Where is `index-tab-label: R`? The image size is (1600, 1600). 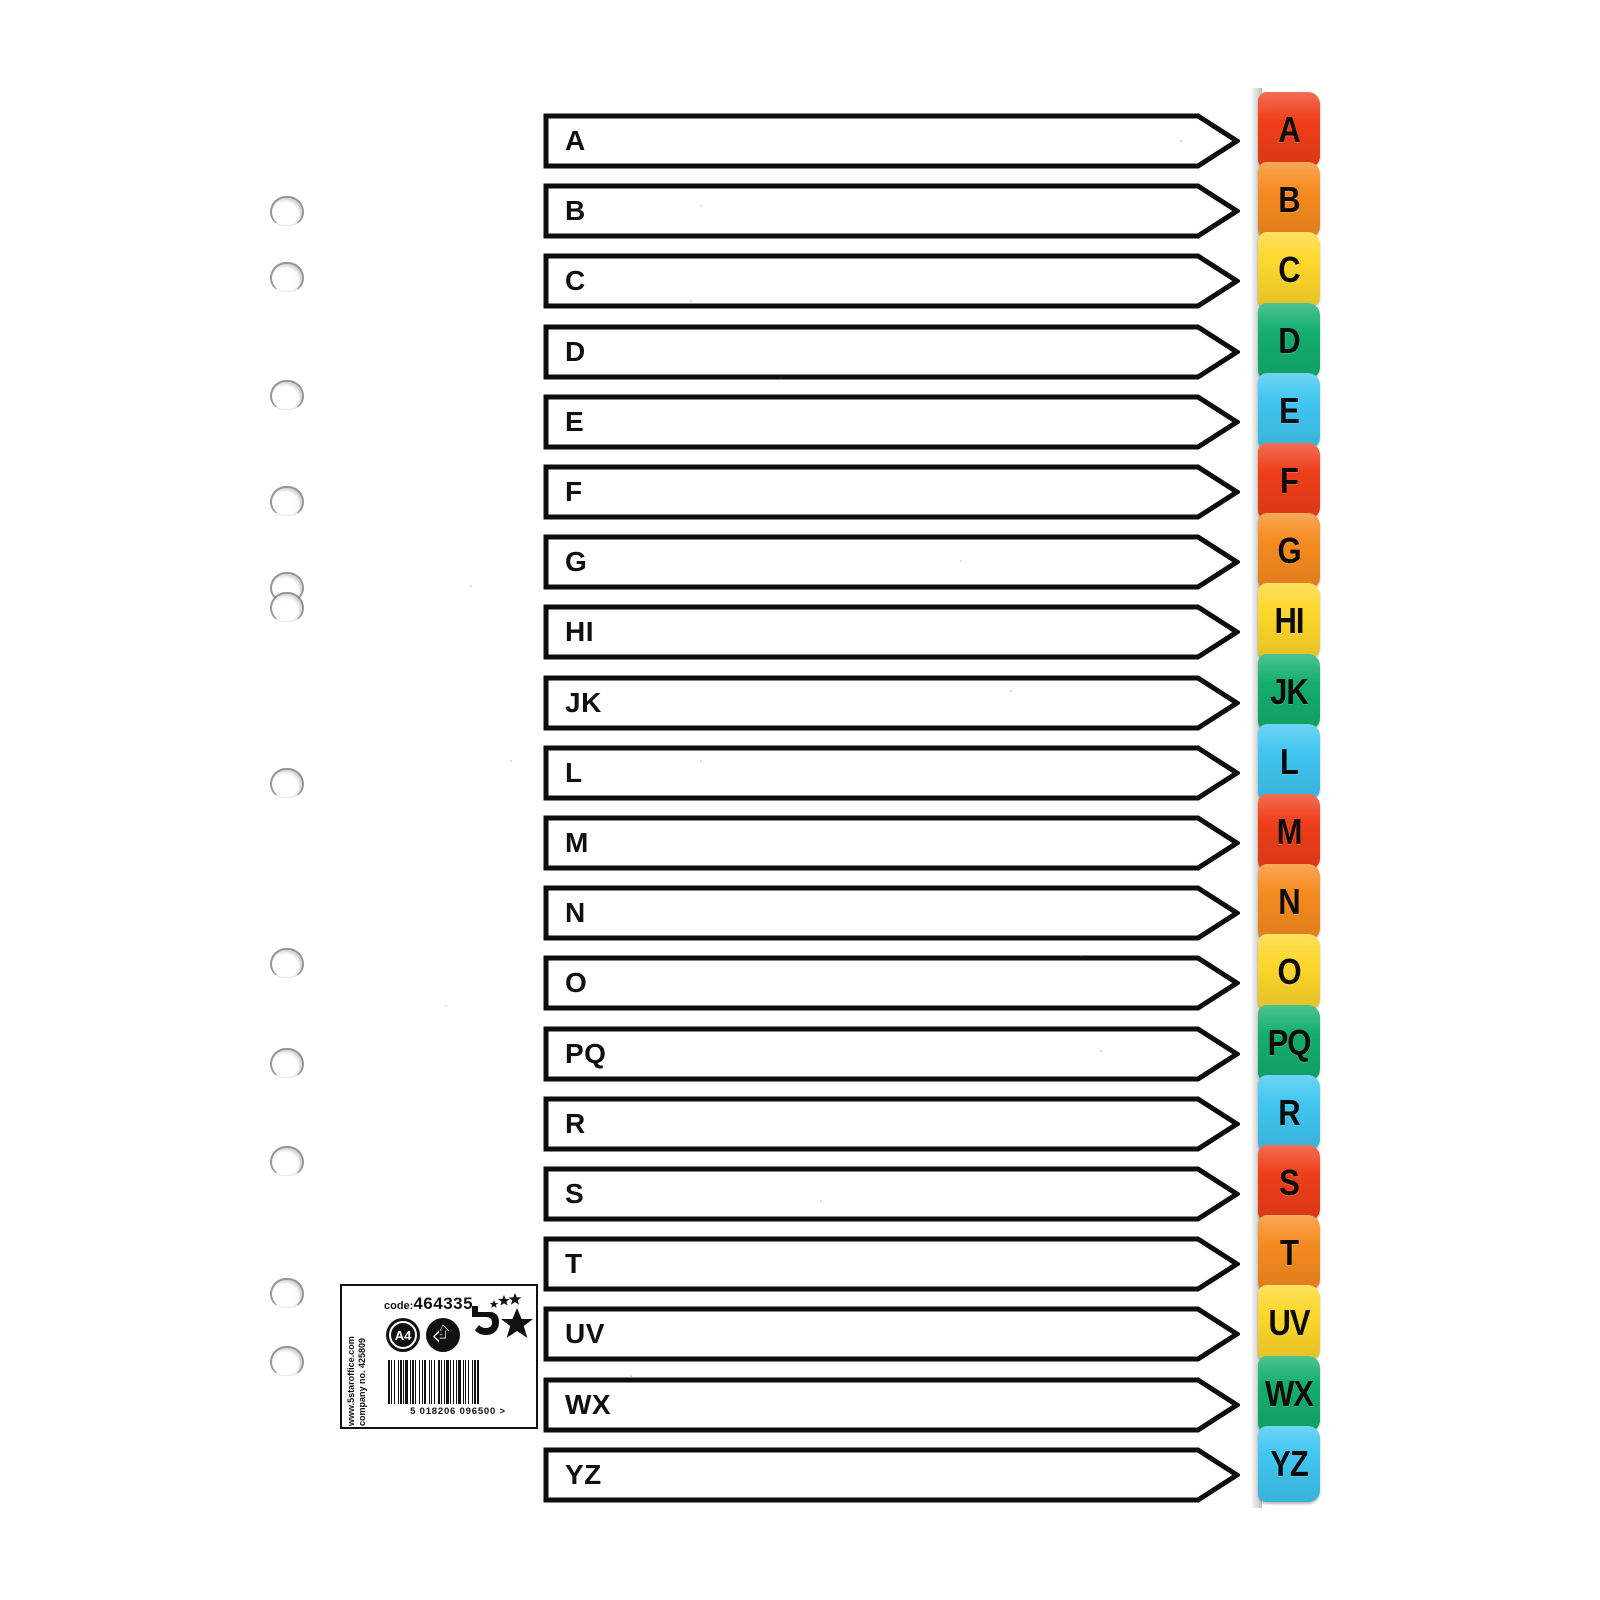 index-tab-label: R is located at coordinates (1289, 1112).